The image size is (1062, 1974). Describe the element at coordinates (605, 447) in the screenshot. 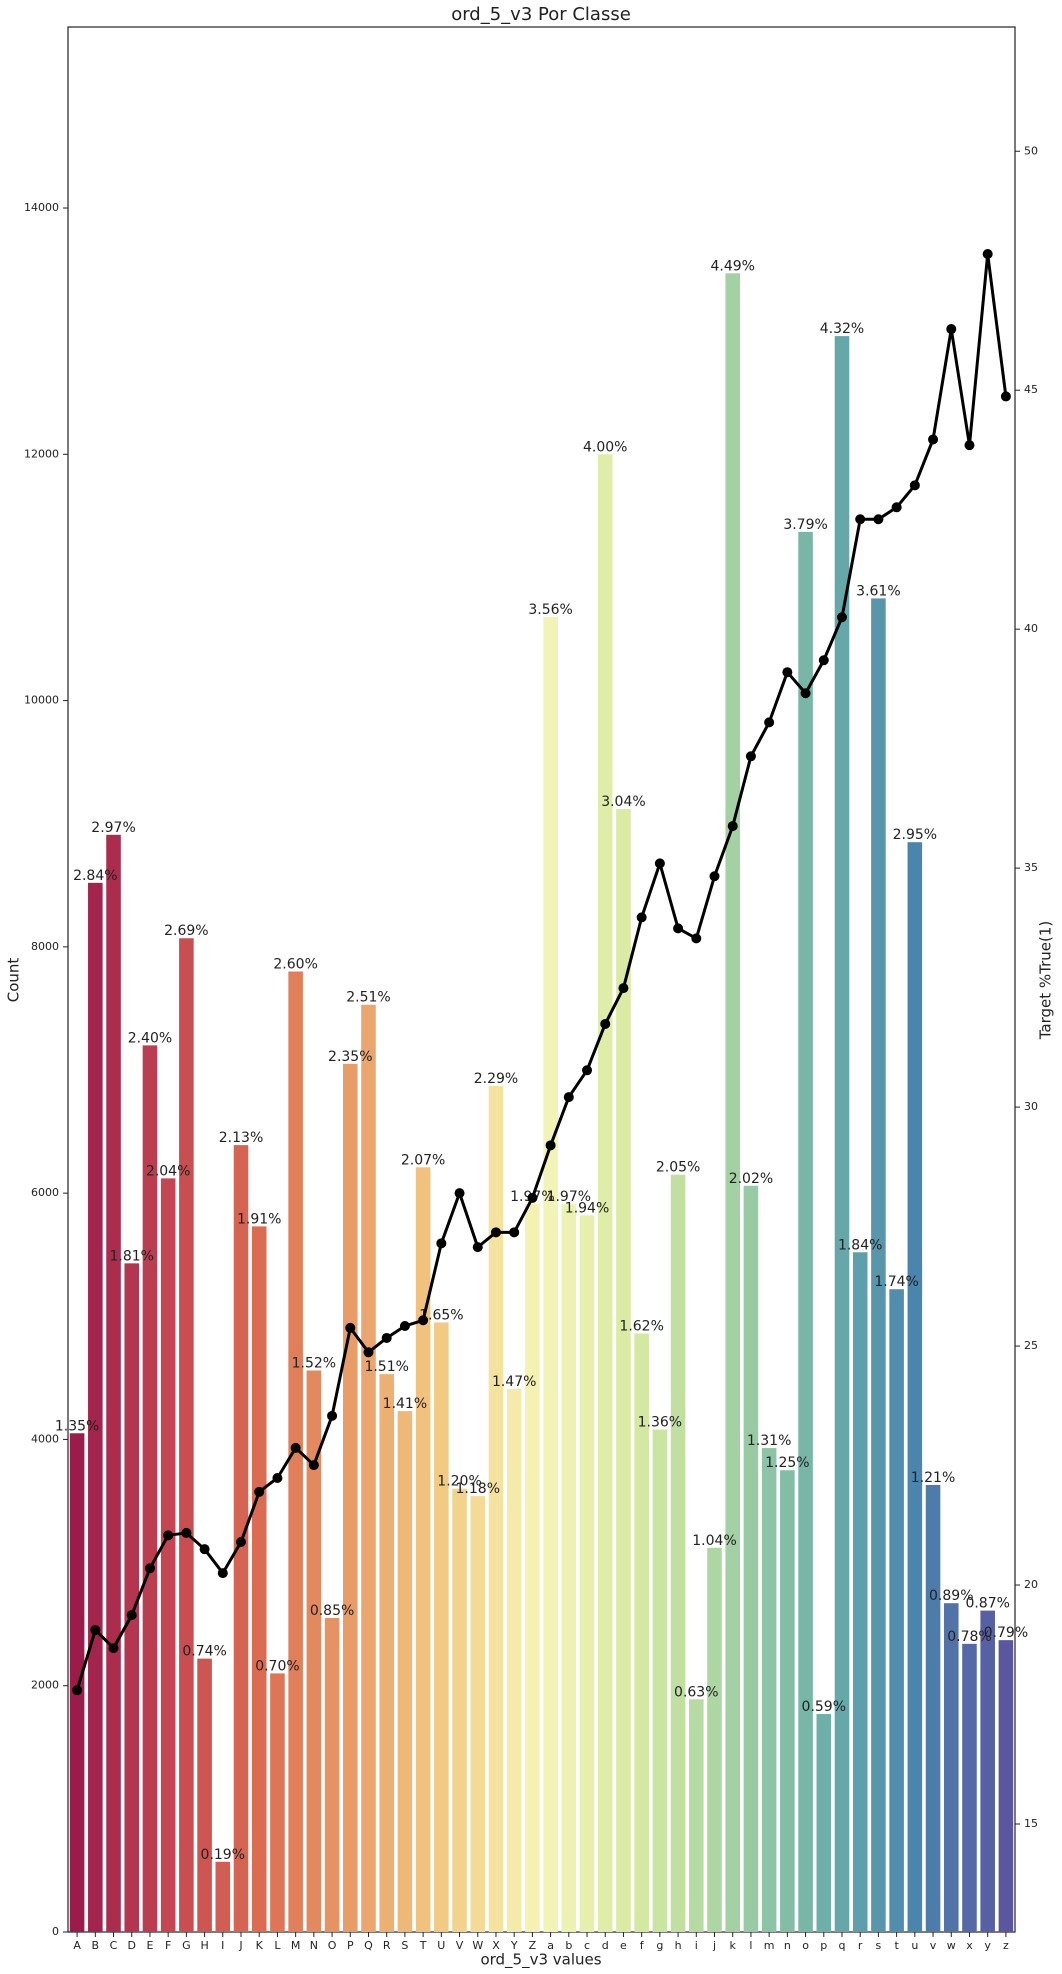

I see `bar-label: 4.00%` at that location.